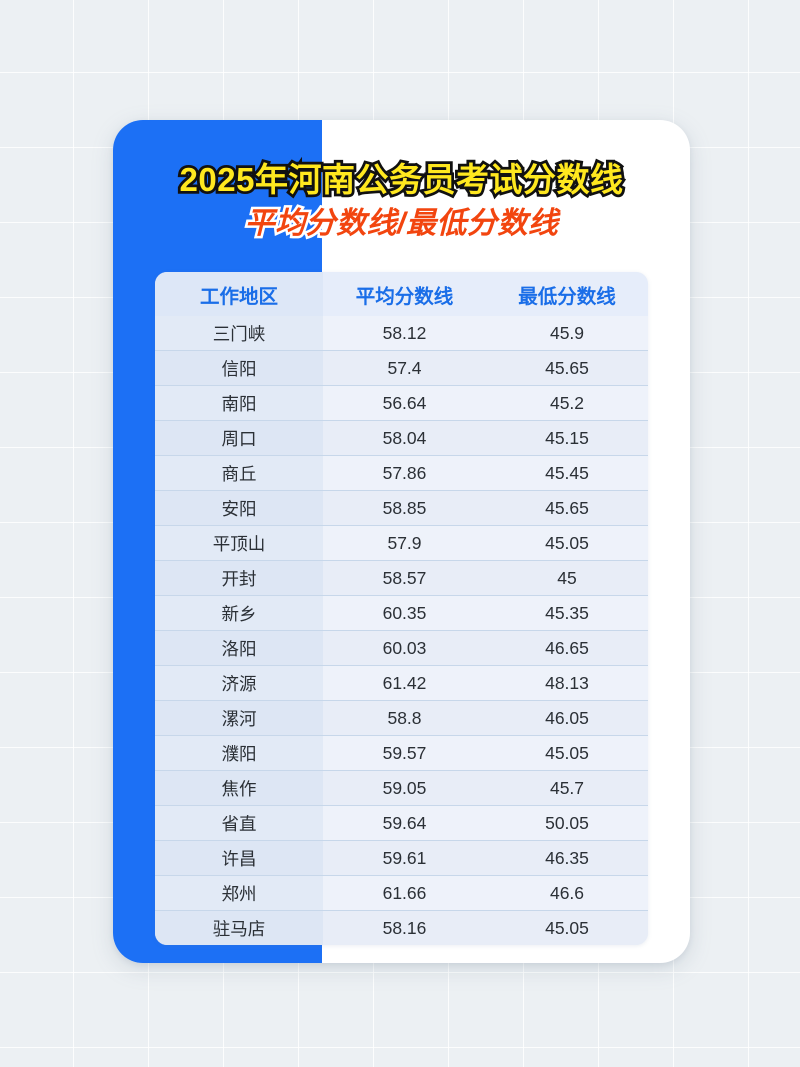 The image size is (800, 1067). I want to click on table-row: 新乡 60.35 45.35, so click(401, 612).